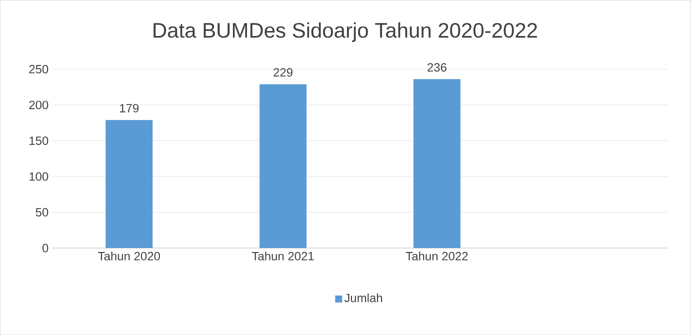  I want to click on chart-title: Data BUMDes Sidoarjo Tahun 2020-2022, so click(345, 32).